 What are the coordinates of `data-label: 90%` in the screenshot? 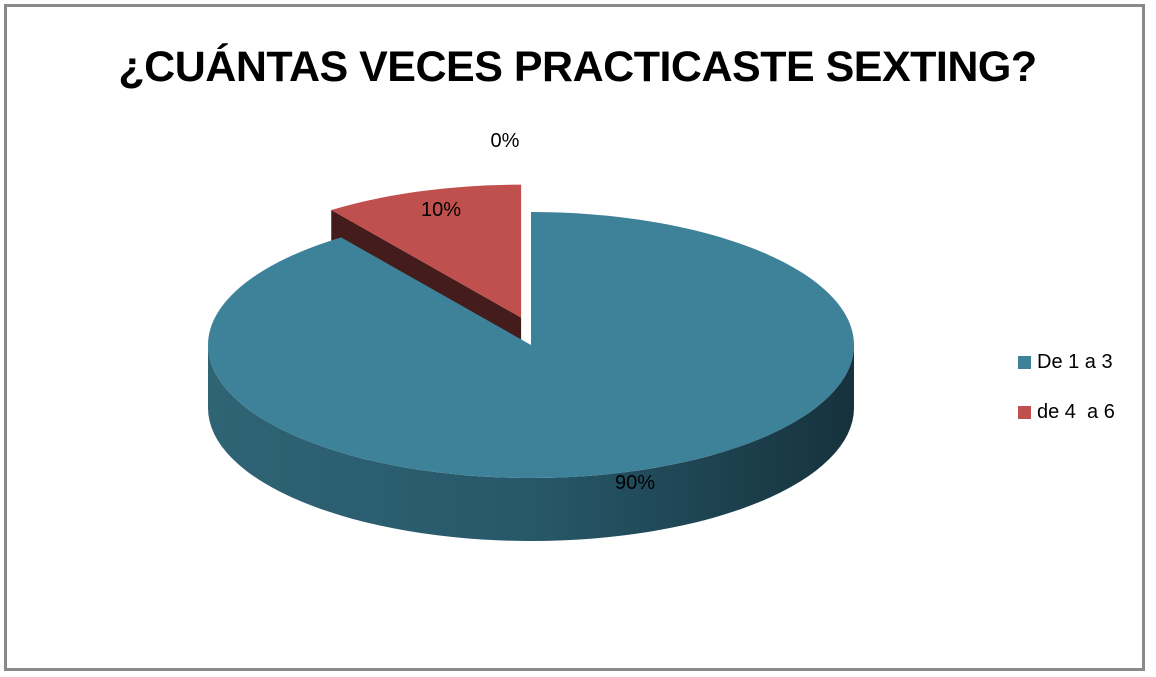 It's located at (635, 483).